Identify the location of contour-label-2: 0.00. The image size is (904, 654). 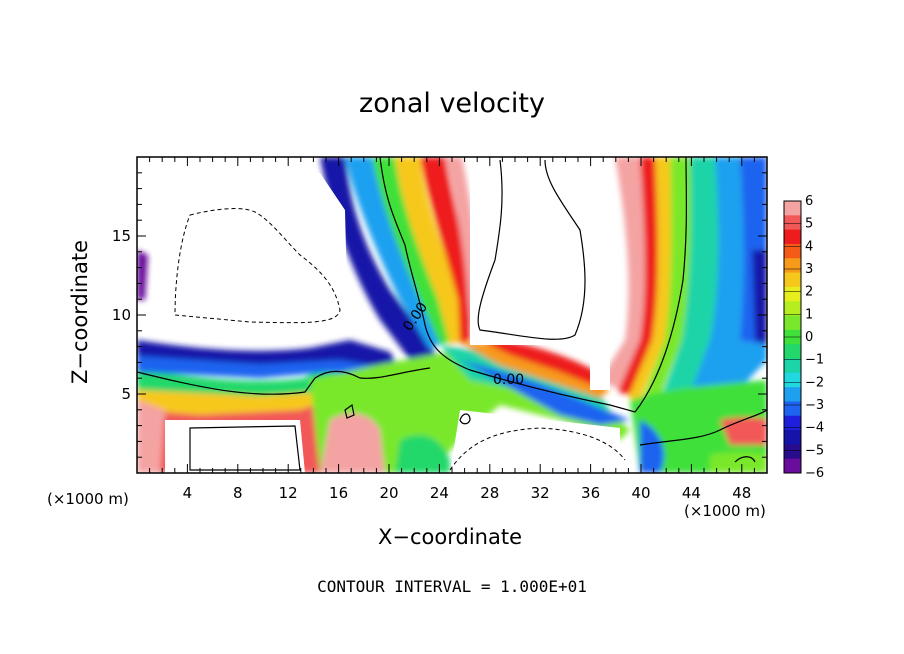
(508, 380).